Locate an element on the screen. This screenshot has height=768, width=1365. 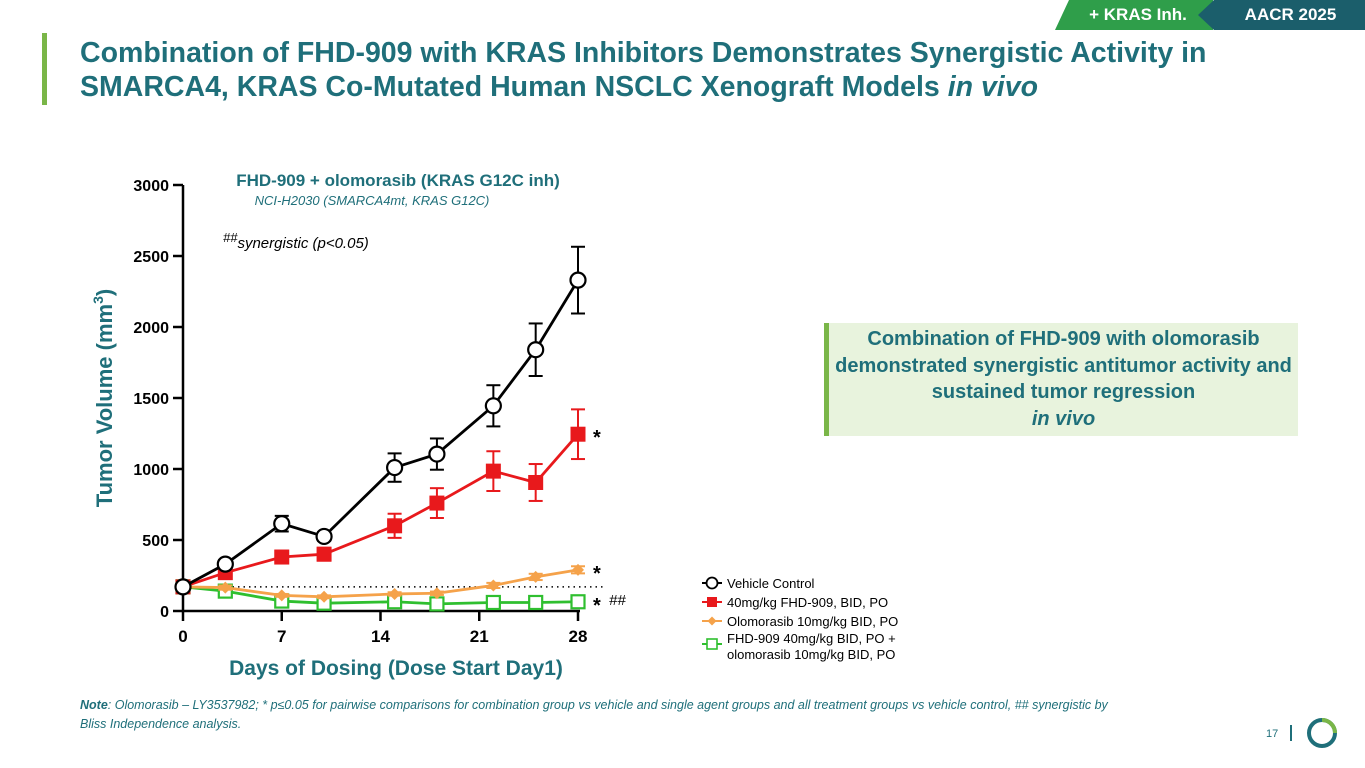
page-separator is located at coordinates (1291, 733).